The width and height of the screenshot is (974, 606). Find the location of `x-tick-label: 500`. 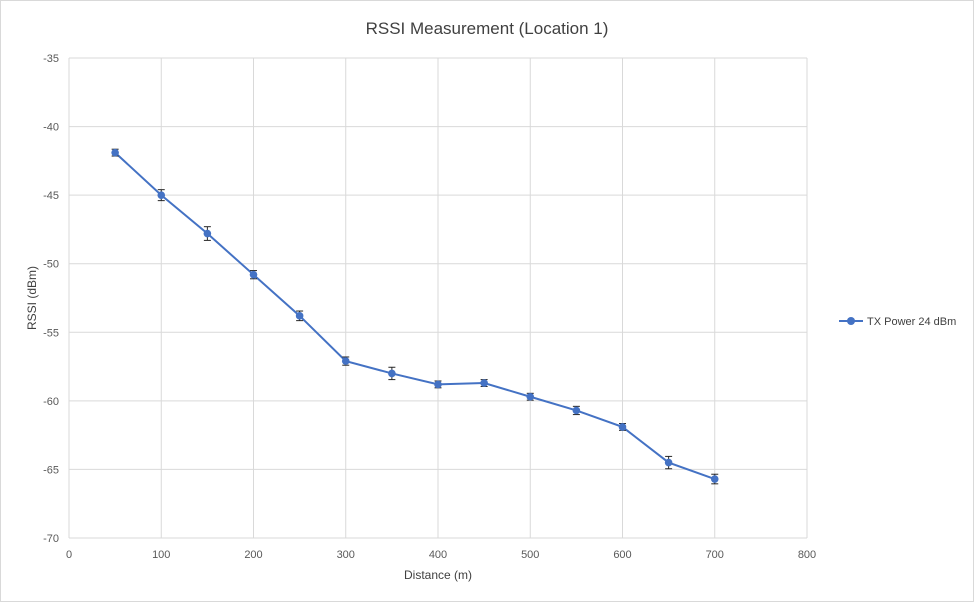

x-tick-label: 500 is located at coordinates (530, 555).